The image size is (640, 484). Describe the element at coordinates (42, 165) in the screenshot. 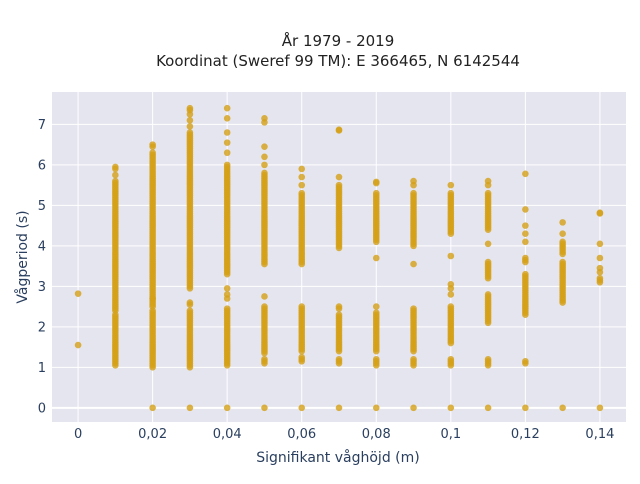

I see `y-tick-label: 6` at that location.